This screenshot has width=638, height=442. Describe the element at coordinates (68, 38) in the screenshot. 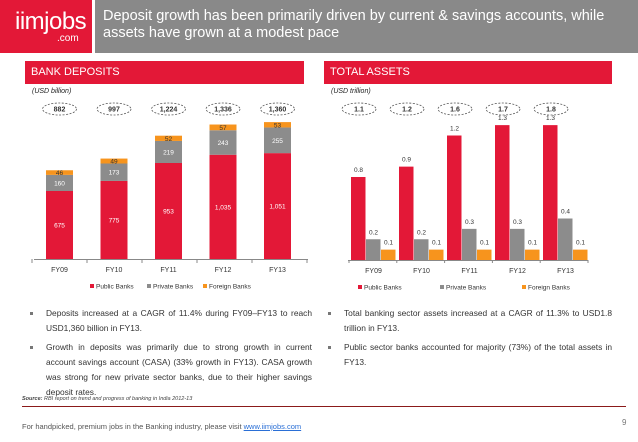

I see `logo-suffix: .com` at that location.